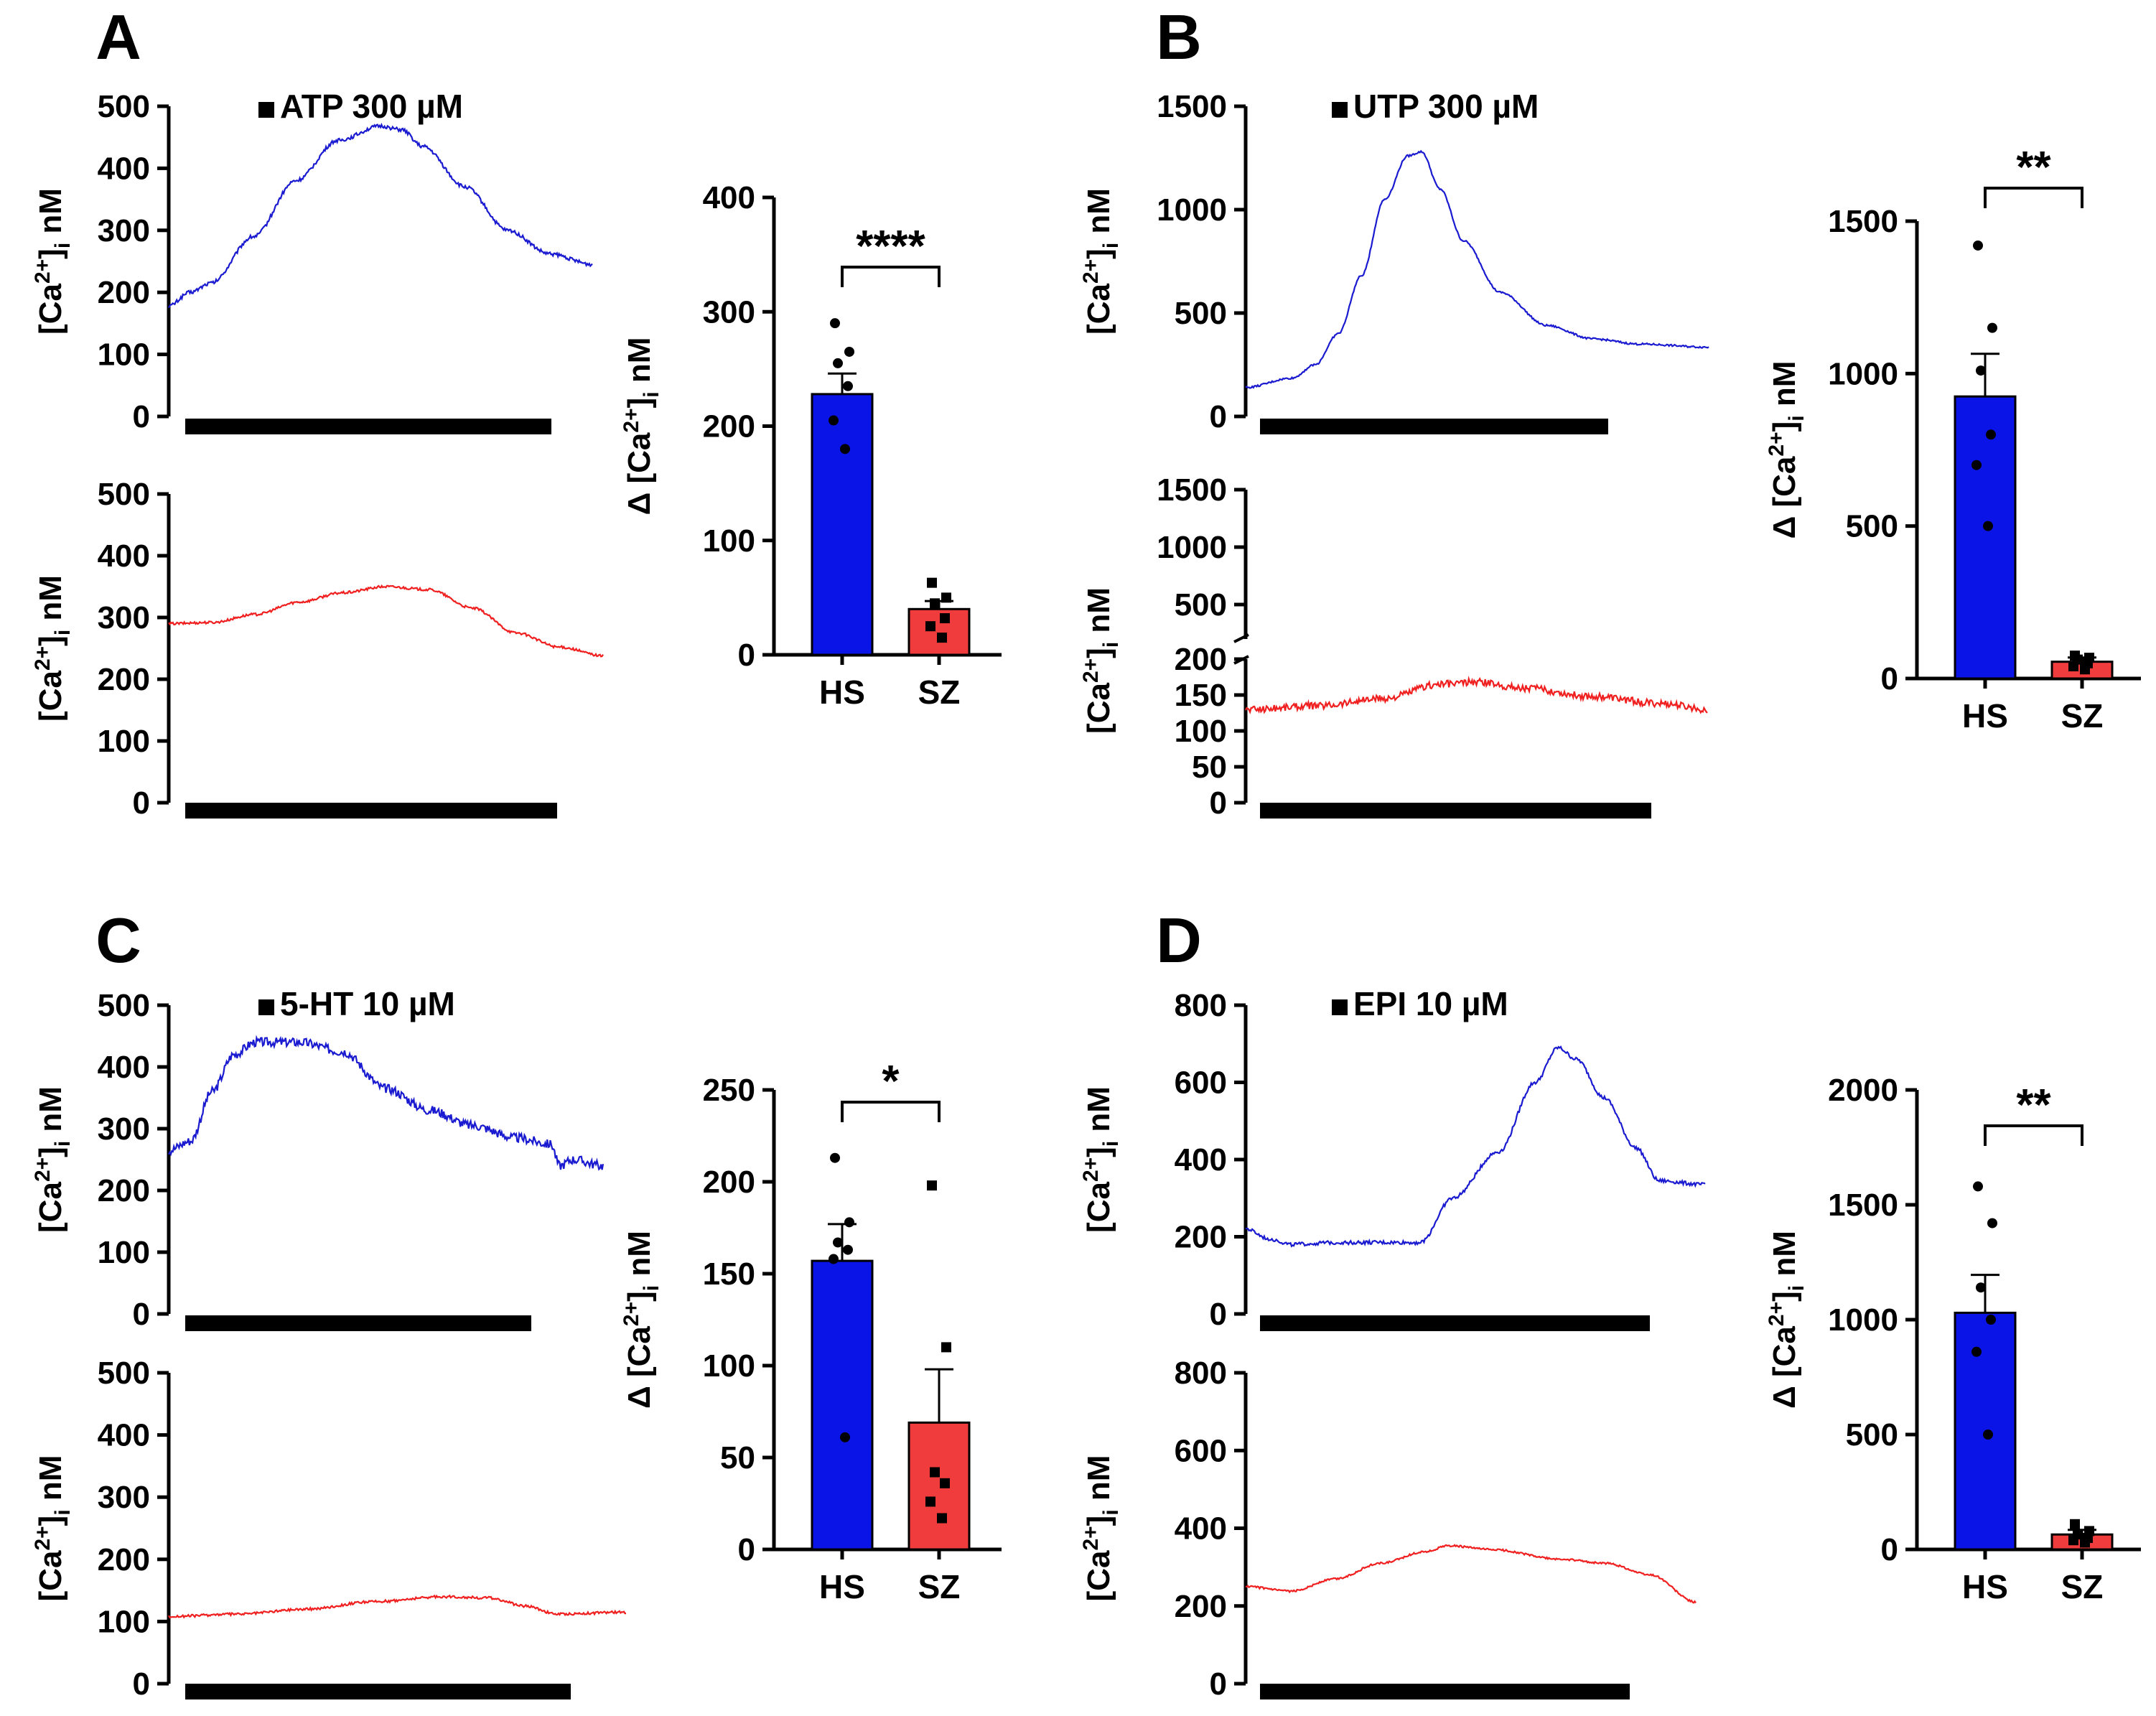 The width and height of the screenshot is (2156, 1716). I want to click on trace-plot-A-SZ: 0 100 200 300 400 500 [Ca2+]i nM, so click(317, 649).